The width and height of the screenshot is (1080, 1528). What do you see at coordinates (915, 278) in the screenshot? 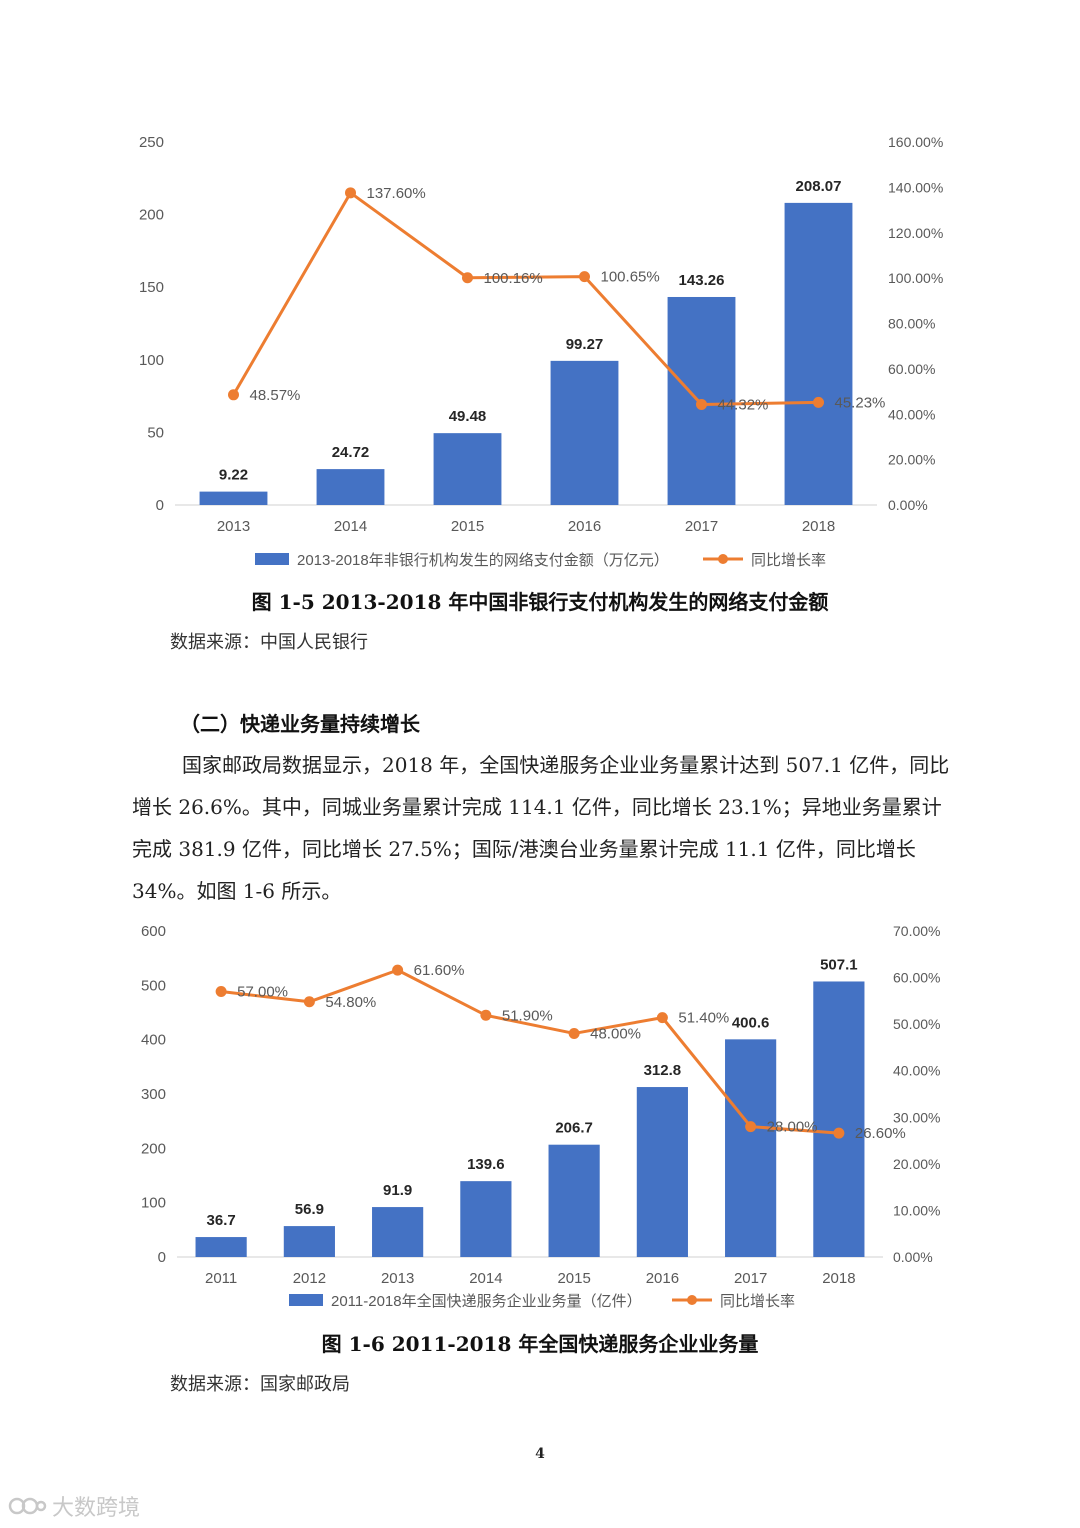
I see `y-right-tick: 100.00%` at bounding box center [915, 278].